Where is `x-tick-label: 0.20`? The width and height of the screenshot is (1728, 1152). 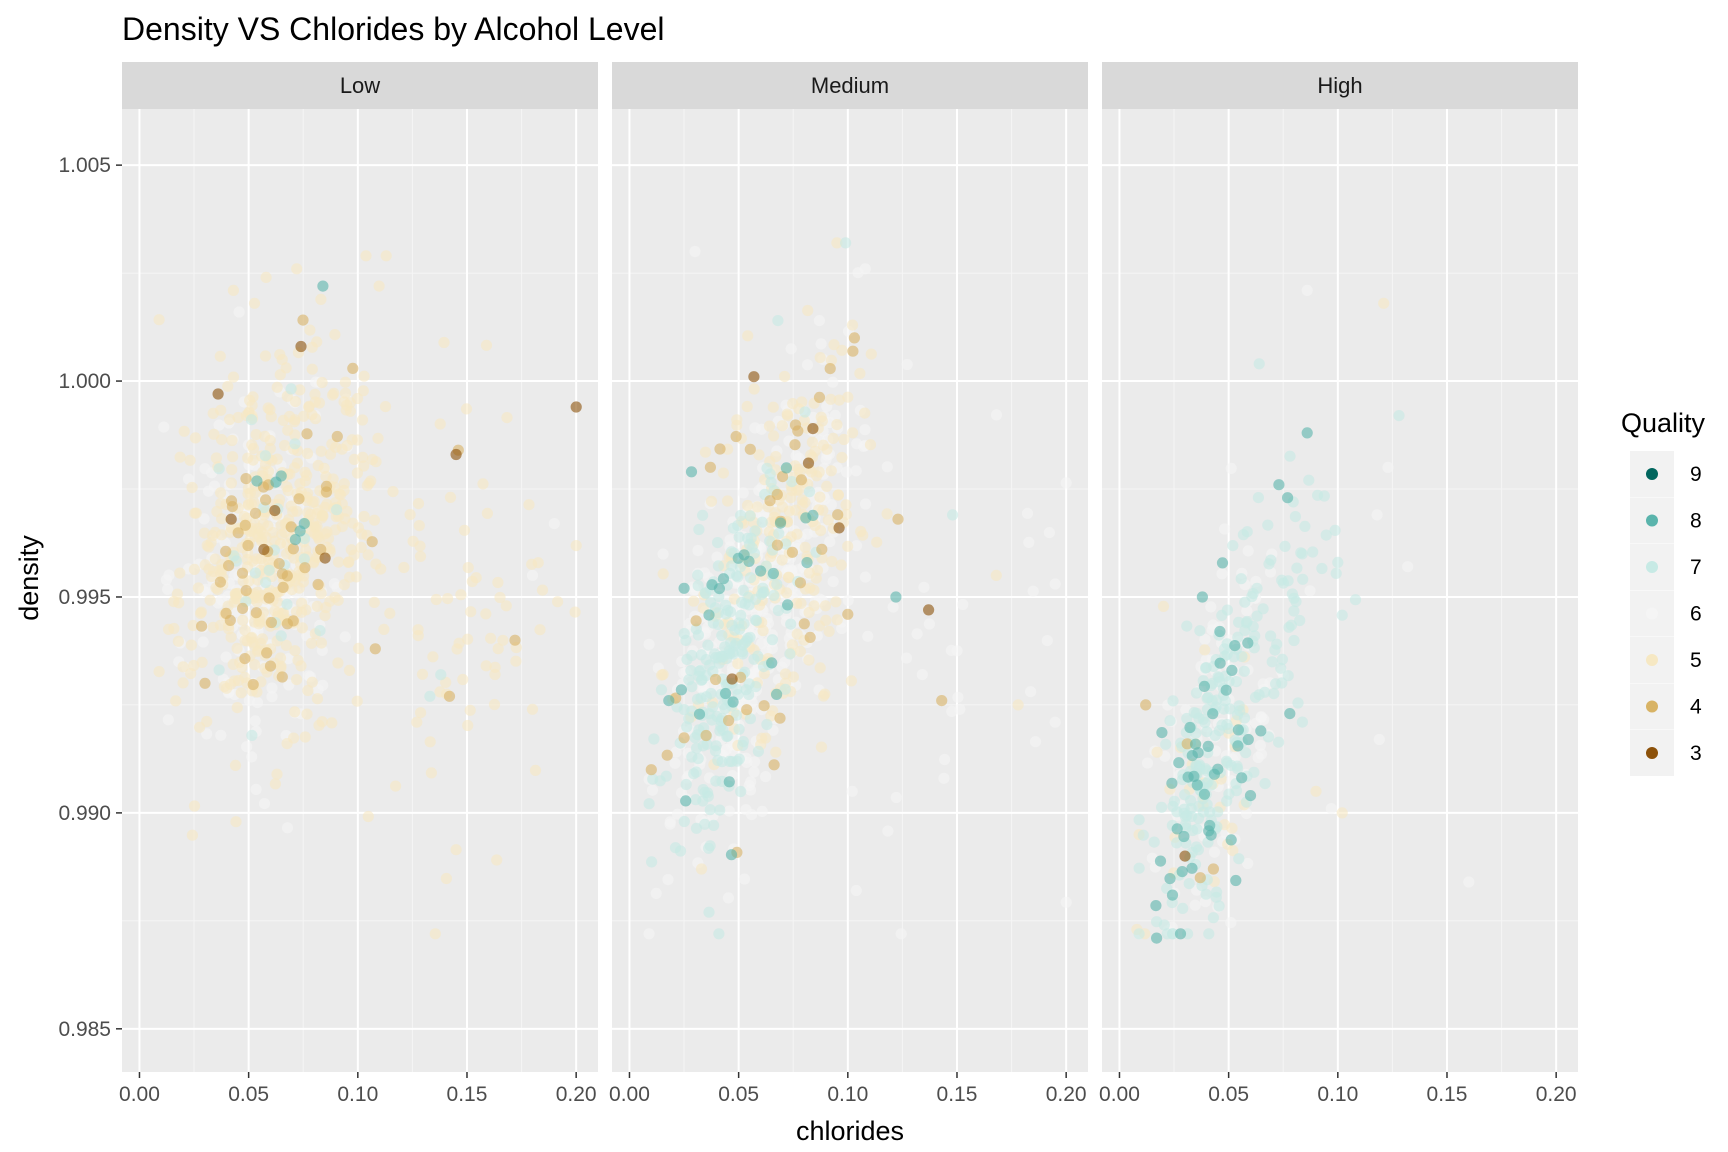
x-tick-label: 0.20 is located at coordinates (1556, 1094).